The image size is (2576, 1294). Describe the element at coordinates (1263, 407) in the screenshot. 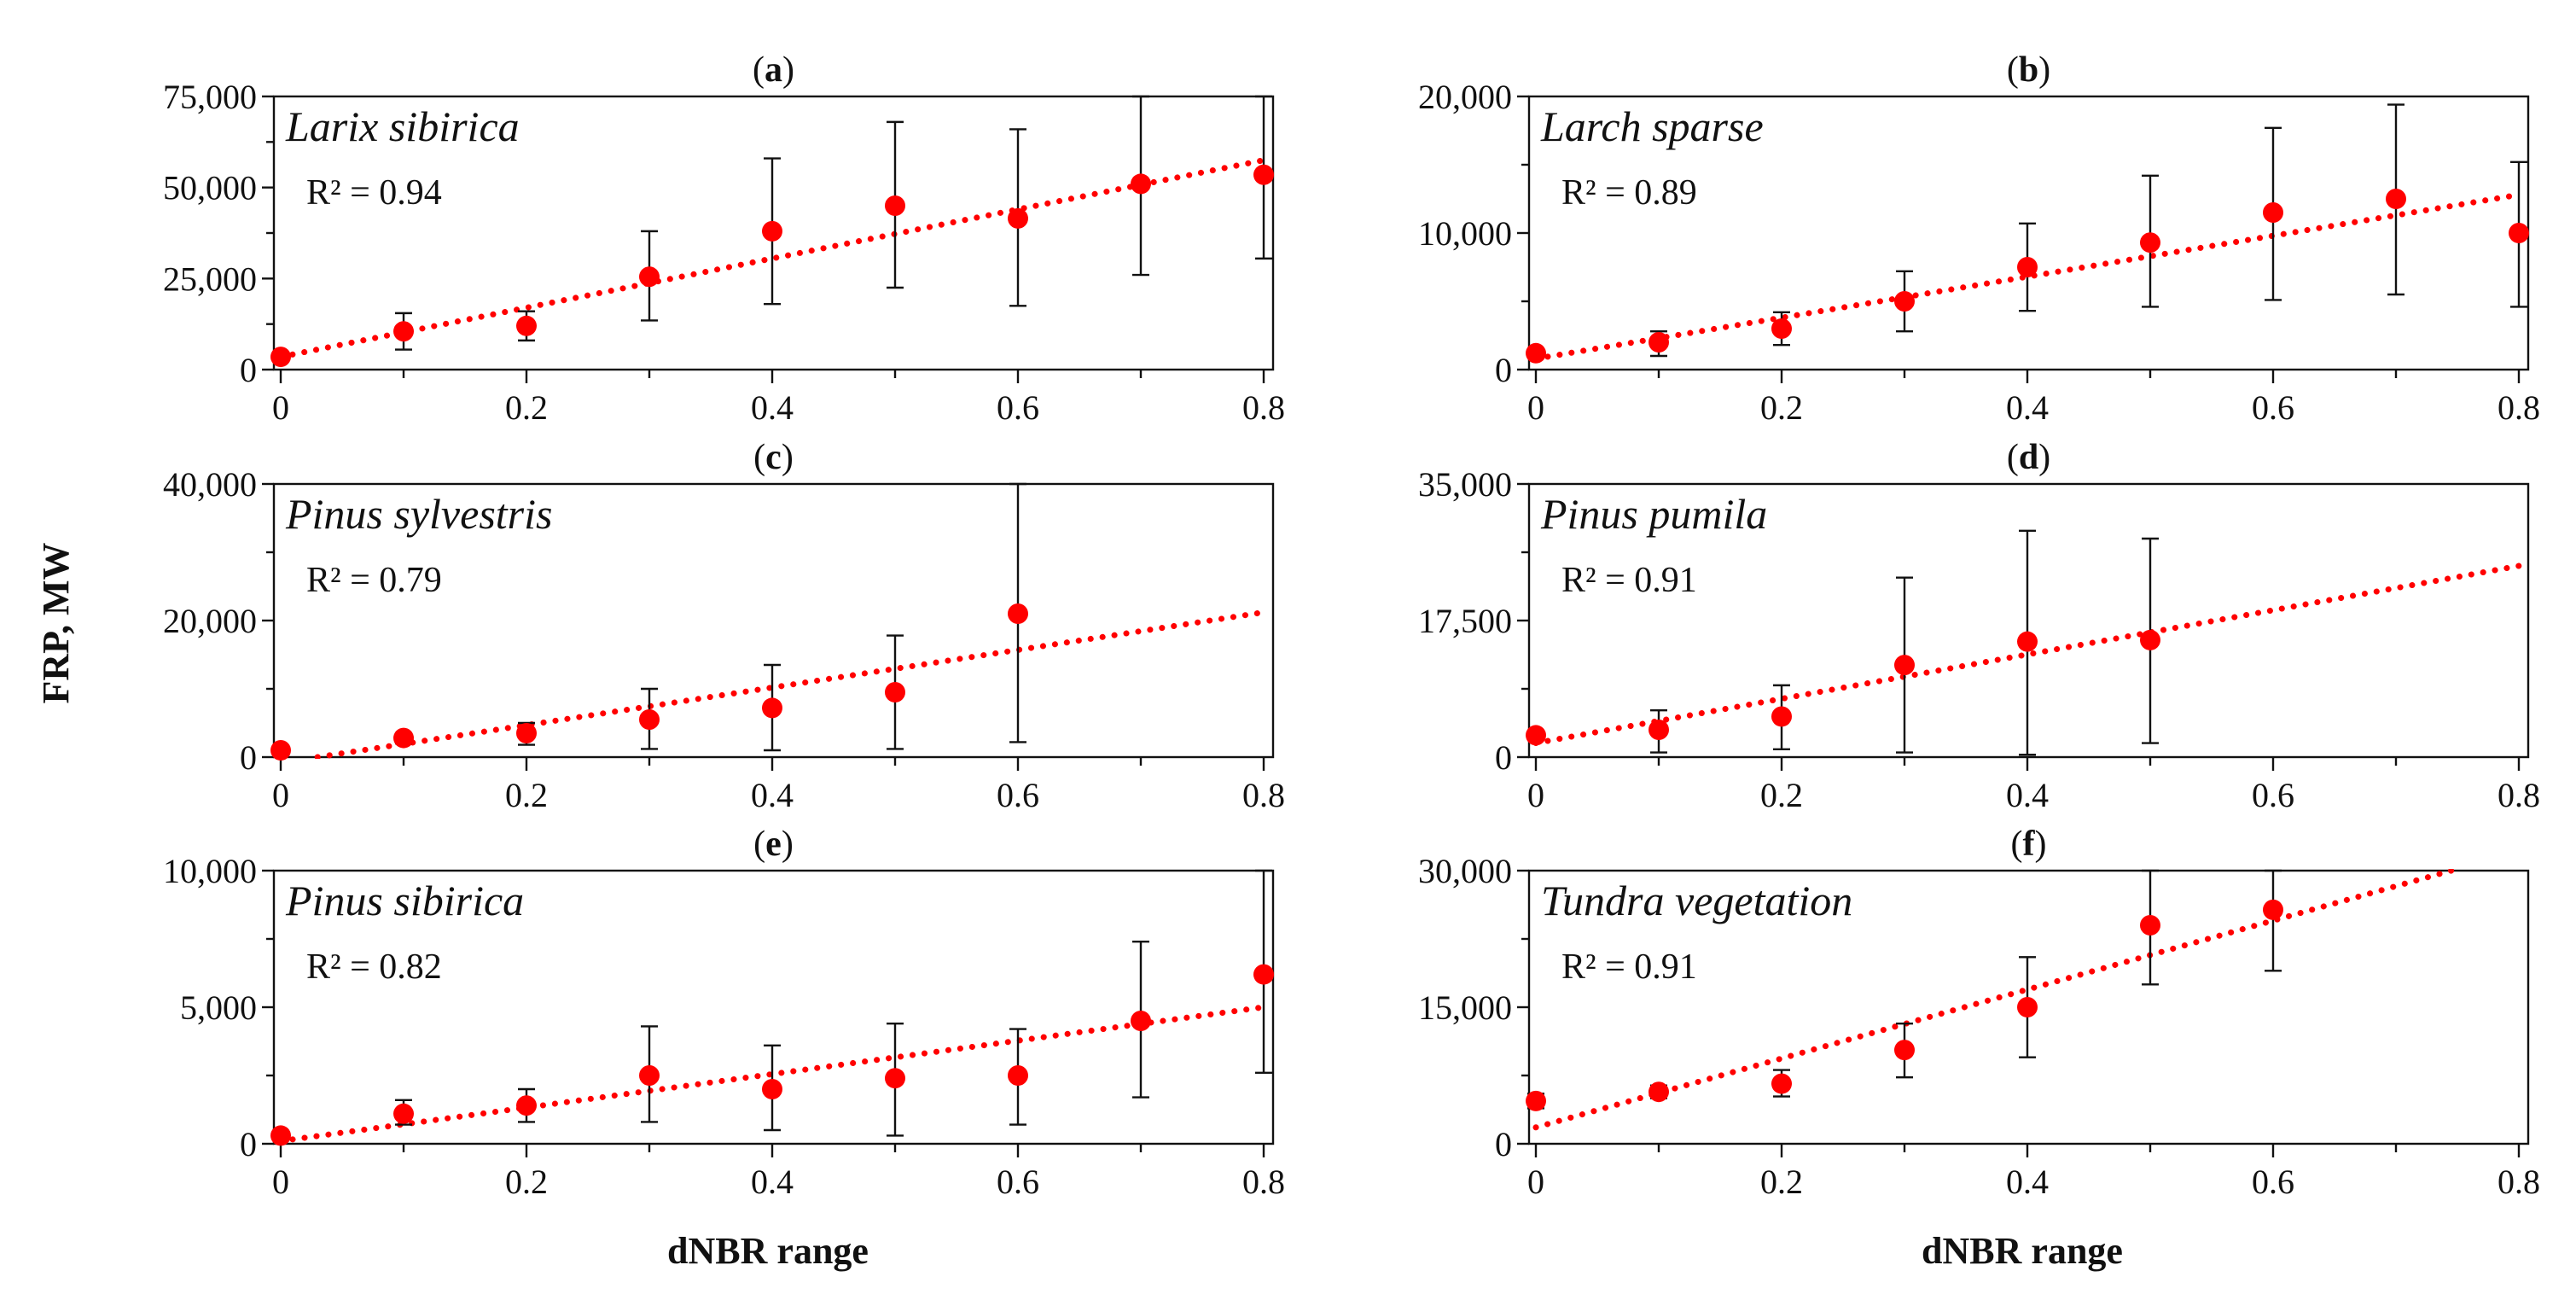

I see `panel-a-x-tick-label: 0.8` at that location.